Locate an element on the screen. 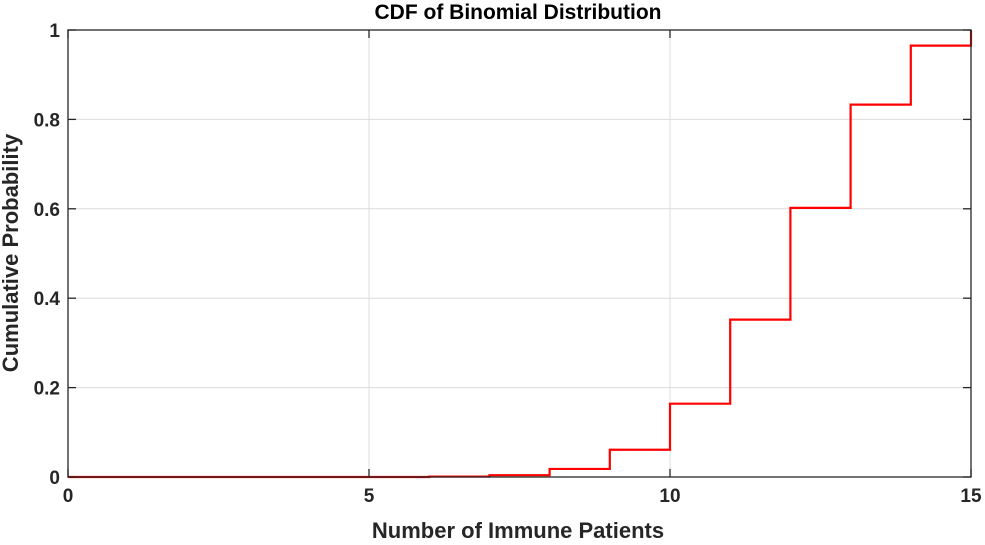 Image resolution: width=985 pixels, height=545 pixels. y-tick-label: 0.6 is located at coordinates (47, 210).